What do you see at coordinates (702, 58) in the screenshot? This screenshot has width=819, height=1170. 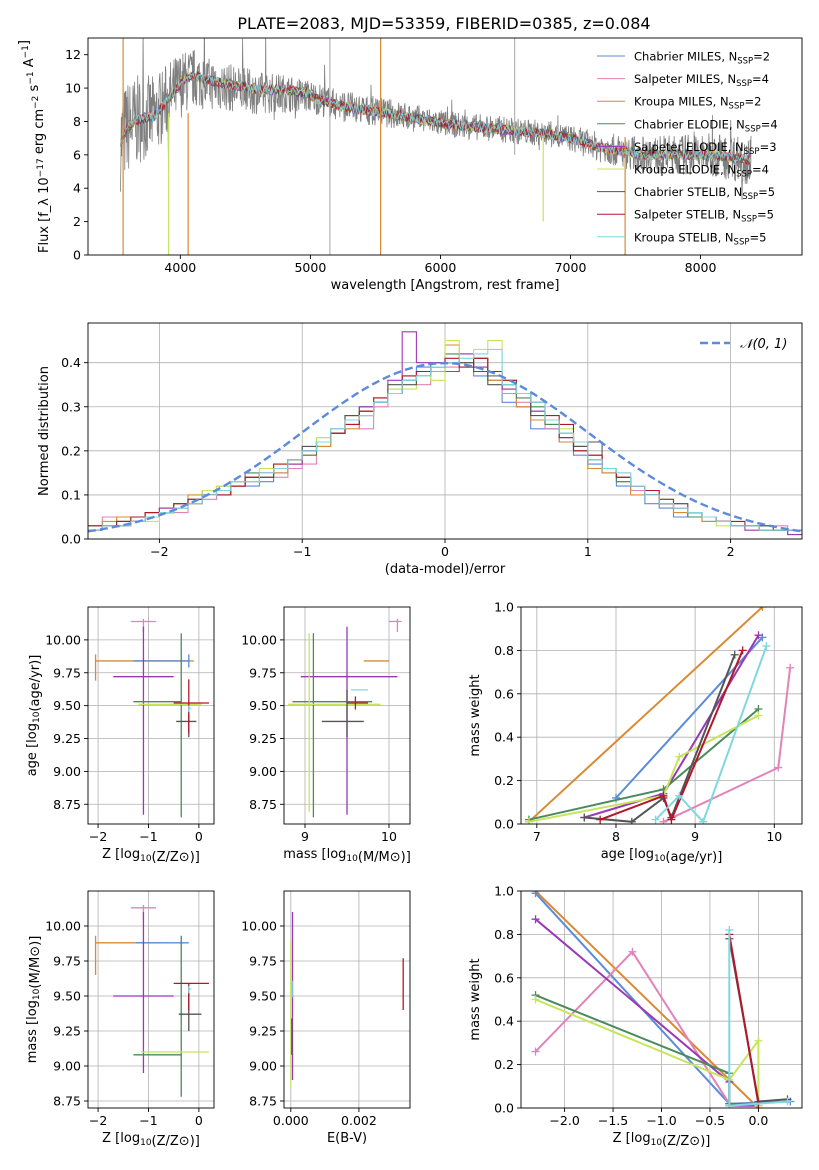 I see `legend-label: Chabrier MILES, NSSP=2` at bounding box center [702, 58].